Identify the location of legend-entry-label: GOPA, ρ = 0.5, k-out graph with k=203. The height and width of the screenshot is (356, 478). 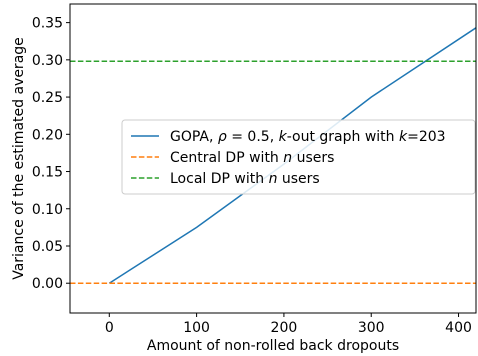
(308, 137).